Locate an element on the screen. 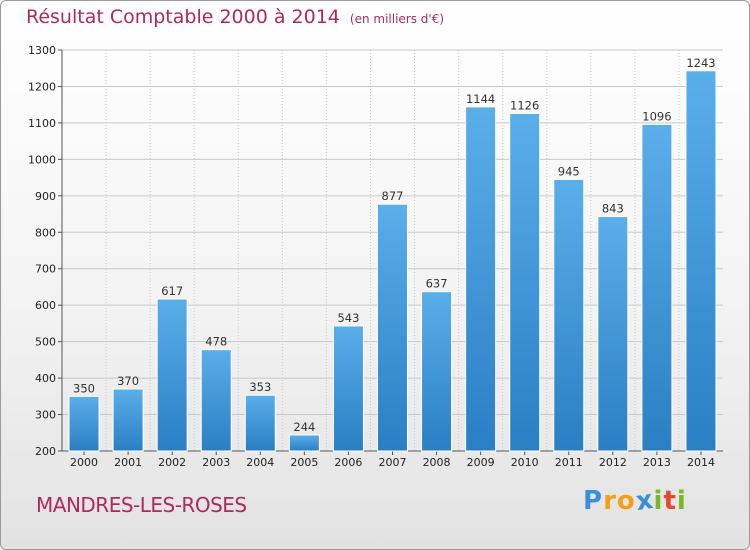  proxiti-logo: Proxiti is located at coordinates (635, 501).